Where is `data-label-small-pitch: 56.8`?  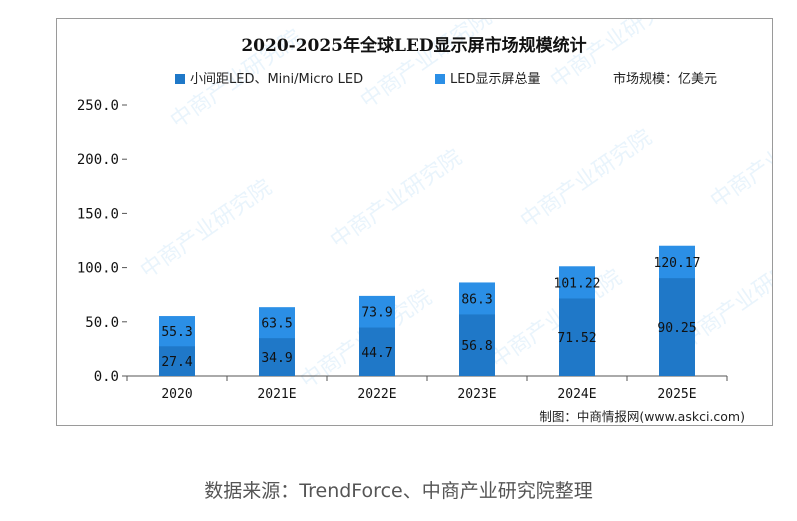 data-label-small-pitch: 56.8 is located at coordinates (476, 346).